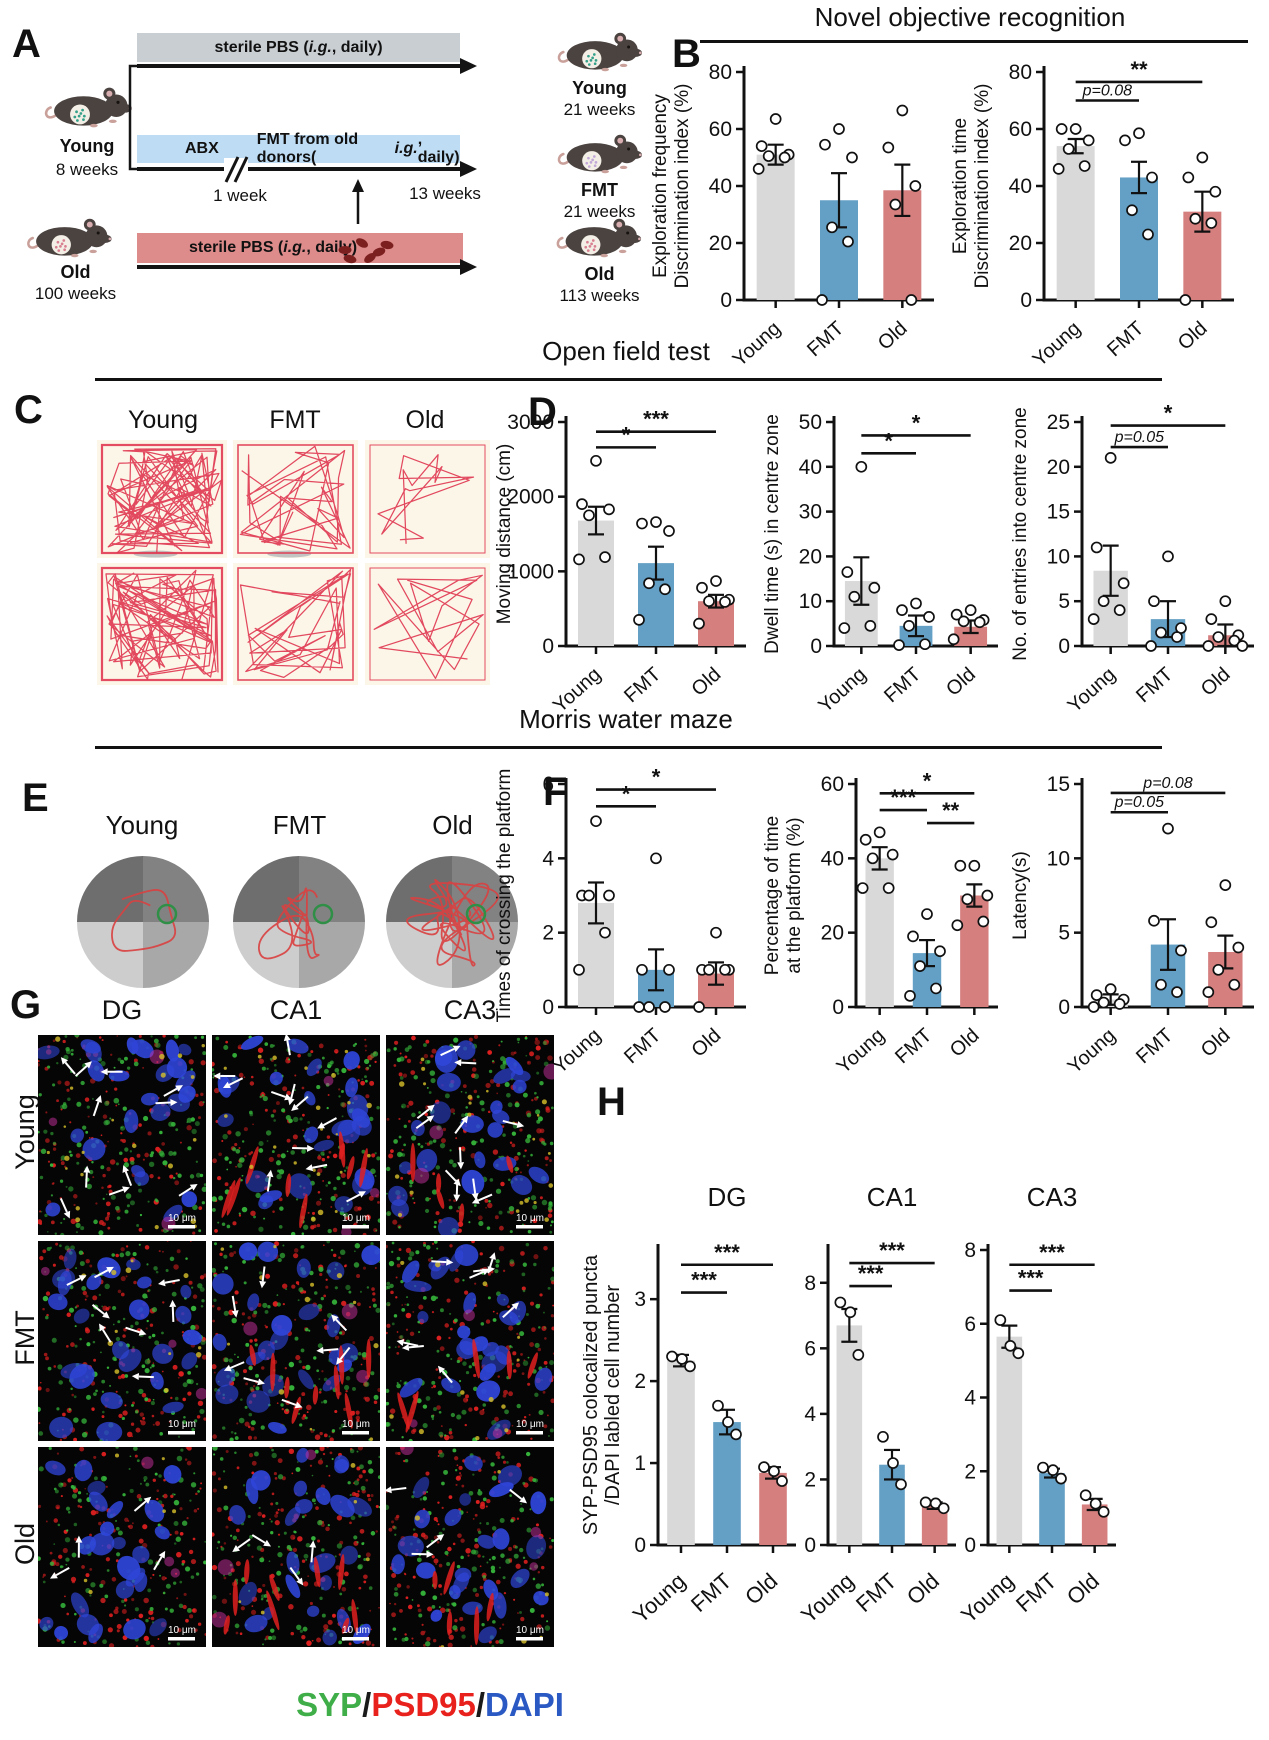 The height and width of the screenshot is (1740, 1269). I want to click on underline-water-maze, so click(628, 747).